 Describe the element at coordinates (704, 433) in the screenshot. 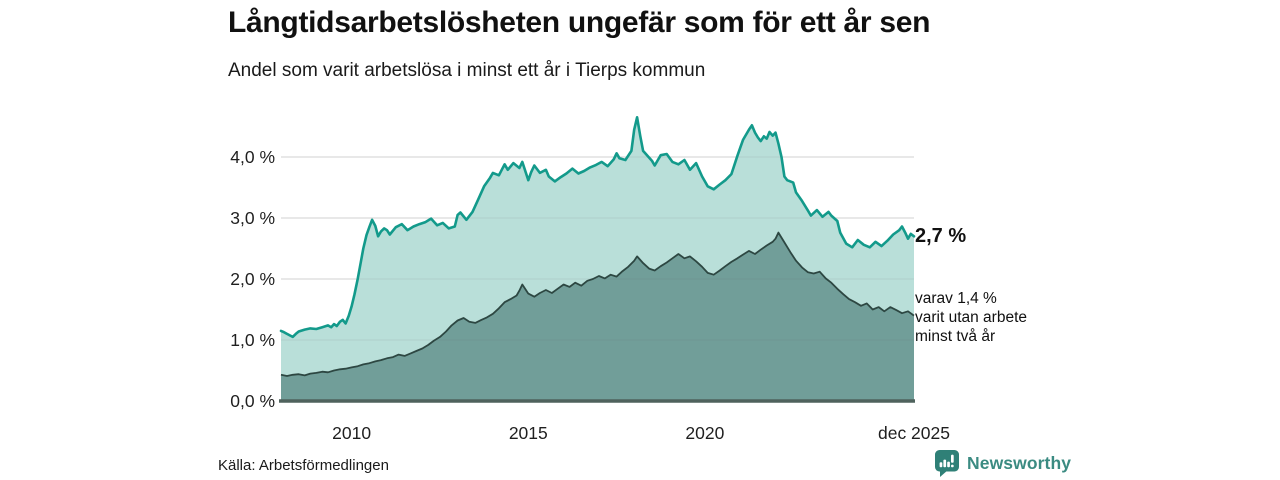

I see `x-axis-label: 2020` at that location.